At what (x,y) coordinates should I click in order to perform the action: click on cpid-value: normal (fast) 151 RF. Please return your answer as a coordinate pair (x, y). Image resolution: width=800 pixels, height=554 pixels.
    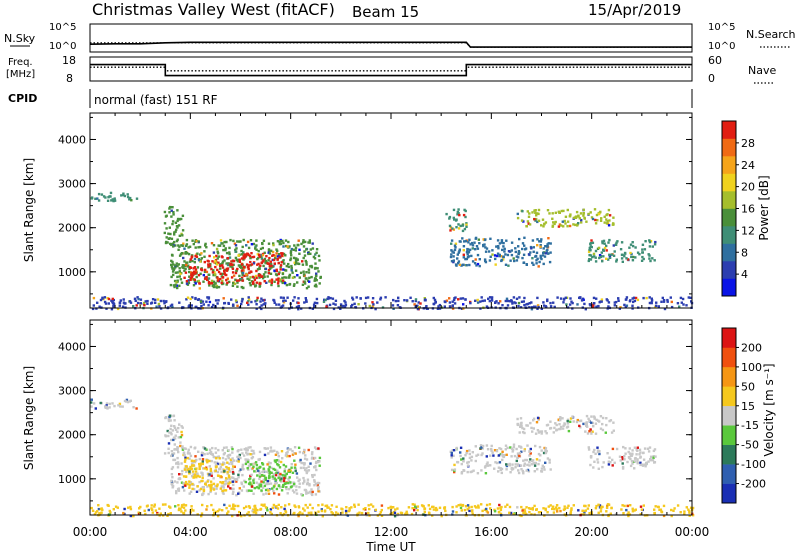
    Looking at the image, I should click on (156, 100).